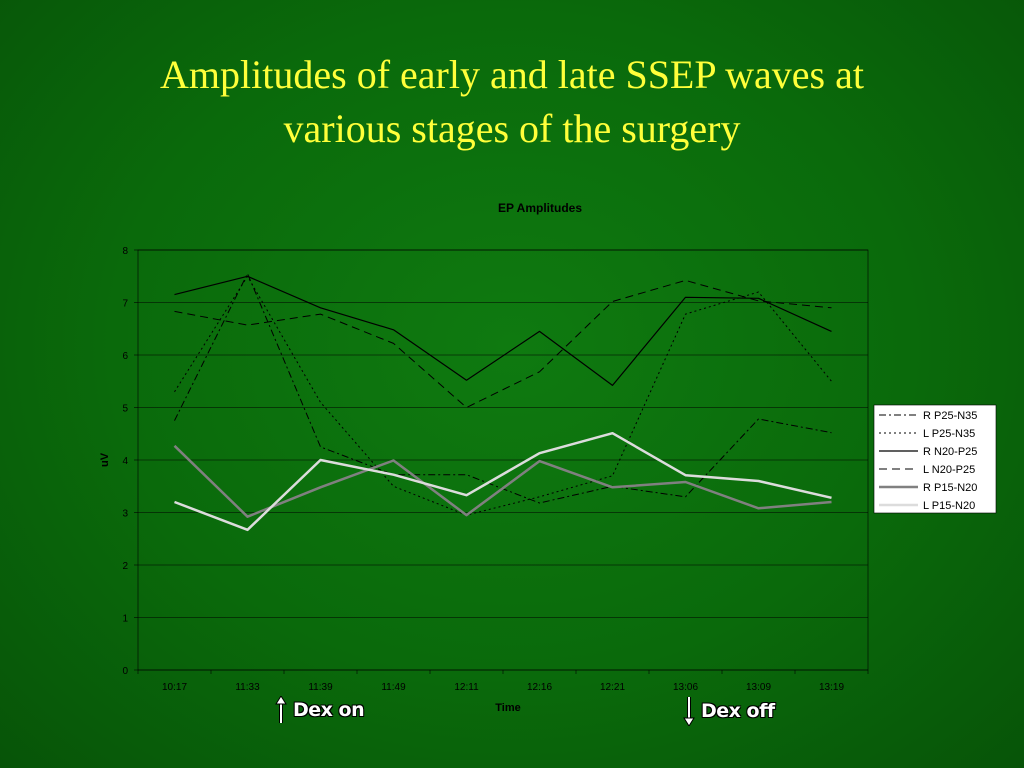 The width and height of the screenshot is (1024, 768). Describe the element at coordinates (738, 711) in the screenshot. I see `dex-off-label: Dex off` at that location.